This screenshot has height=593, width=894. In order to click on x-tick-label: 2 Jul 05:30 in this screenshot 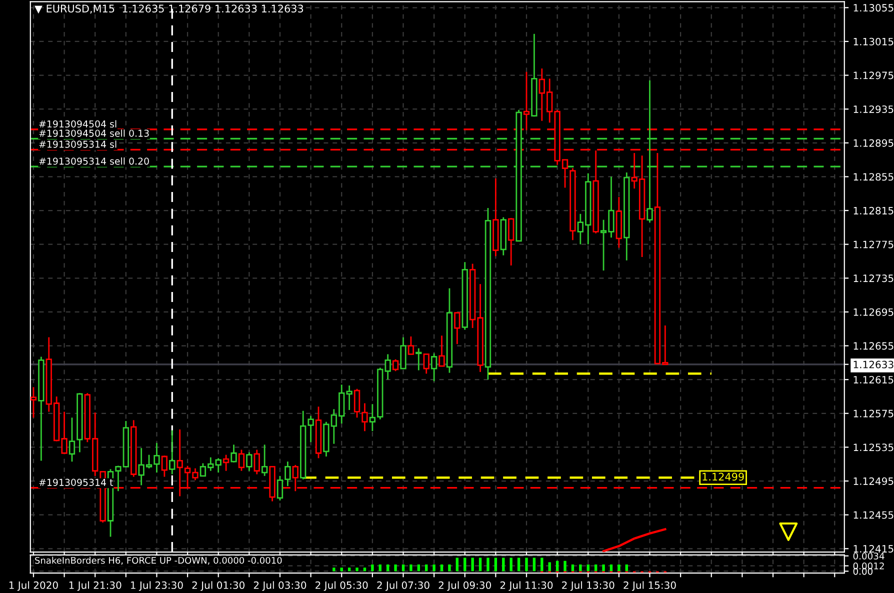, I will do `click(342, 586)`.